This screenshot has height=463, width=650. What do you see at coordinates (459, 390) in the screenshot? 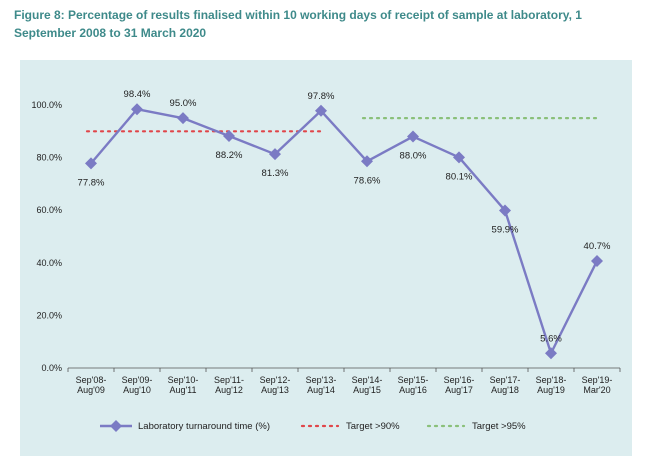
I see `x-tick-label: Aug'17` at bounding box center [459, 390].